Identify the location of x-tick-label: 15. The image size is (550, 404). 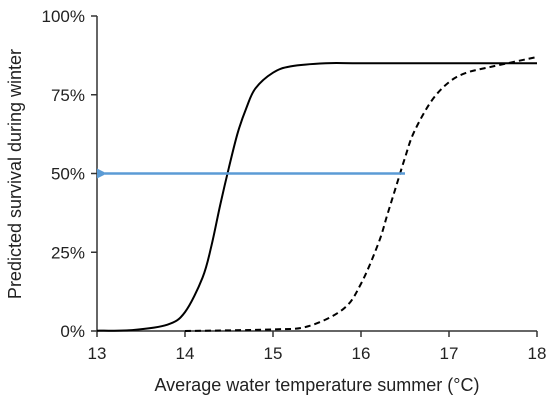
(273, 353).